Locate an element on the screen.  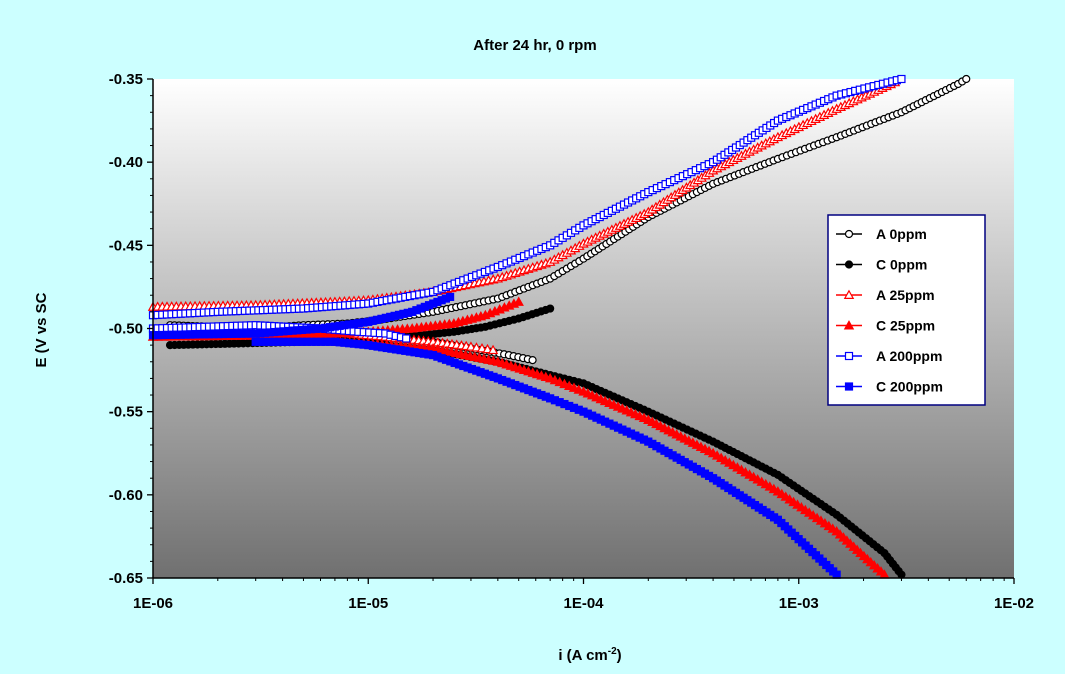
y-tick-label: -0.65 is located at coordinates (126, 578).